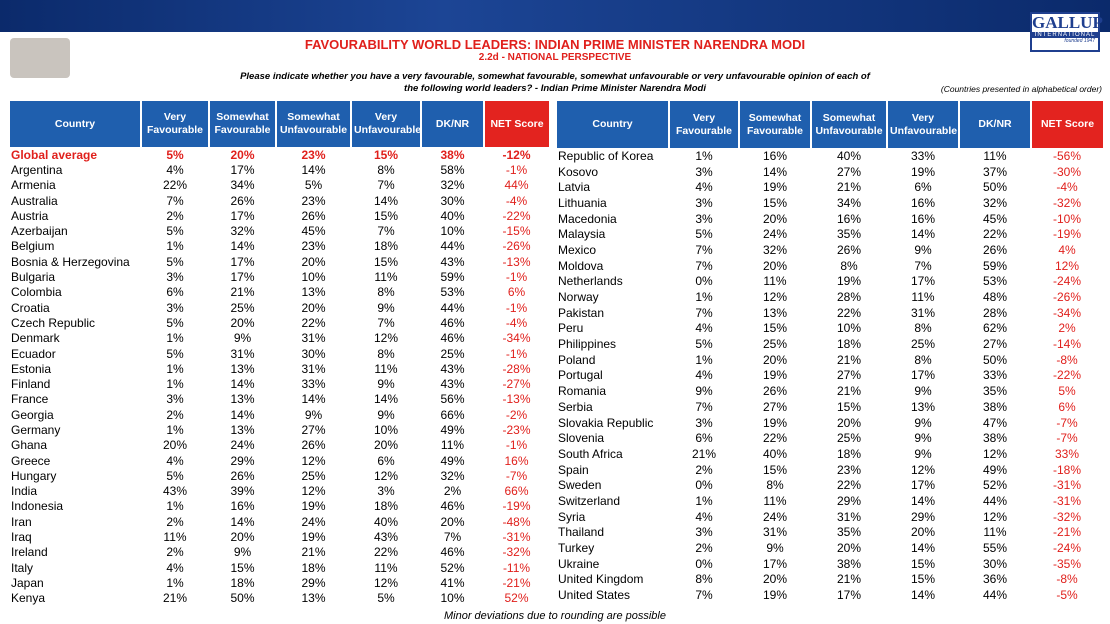 This screenshot has width=1110, height=624. What do you see at coordinates (995, 171) in the screenshot?
I see `table-cell: 37%` at bounding box center [995, 171].